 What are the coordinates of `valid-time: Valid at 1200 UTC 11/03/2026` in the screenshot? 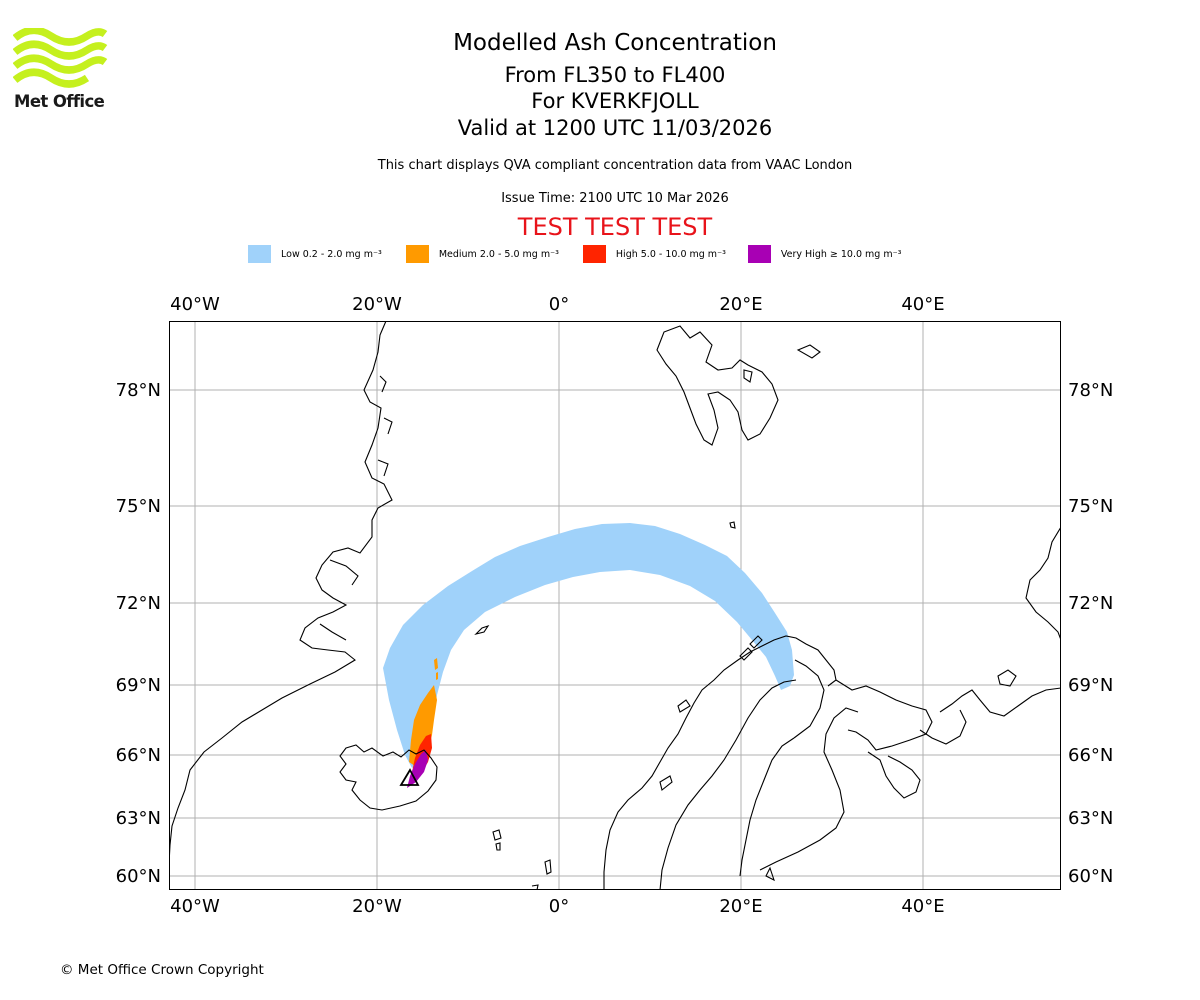 It's located at (615, 128).